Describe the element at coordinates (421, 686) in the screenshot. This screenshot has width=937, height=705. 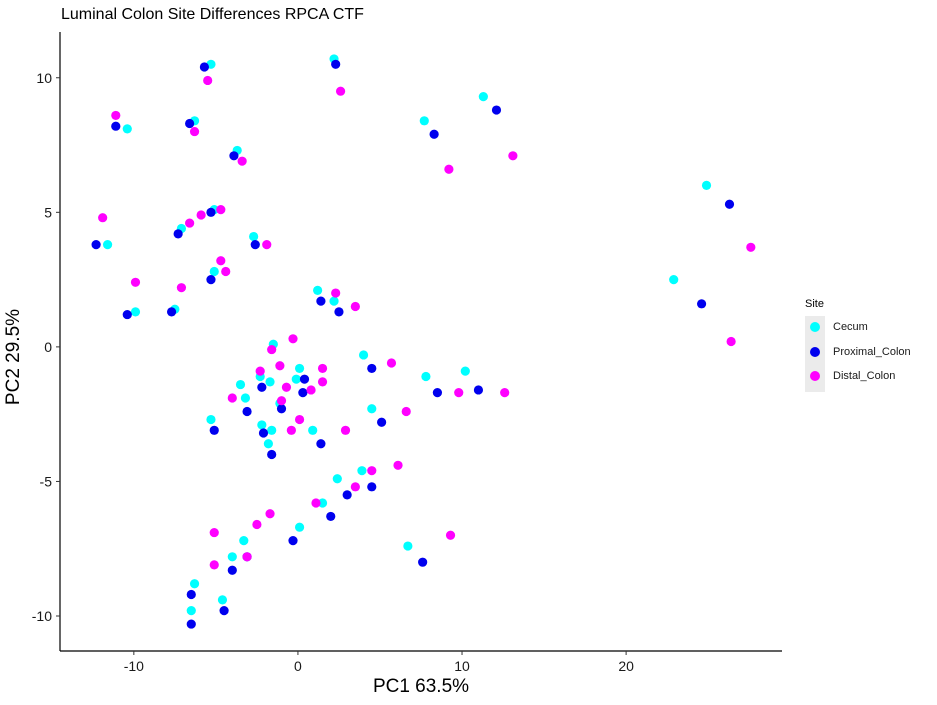
I see `x-axis-label: PC1 63.5%` at that location.